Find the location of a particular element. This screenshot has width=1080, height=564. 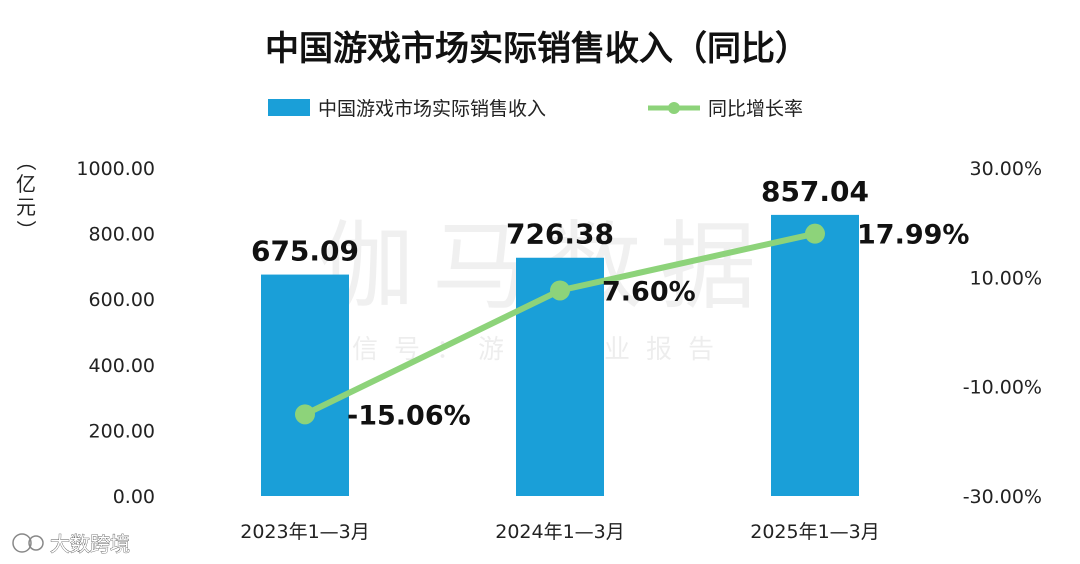

y-axis-ticks: 0.00 200.00 400.00 600.00 800.00 1000.00 is located at coordinates (115, 333).